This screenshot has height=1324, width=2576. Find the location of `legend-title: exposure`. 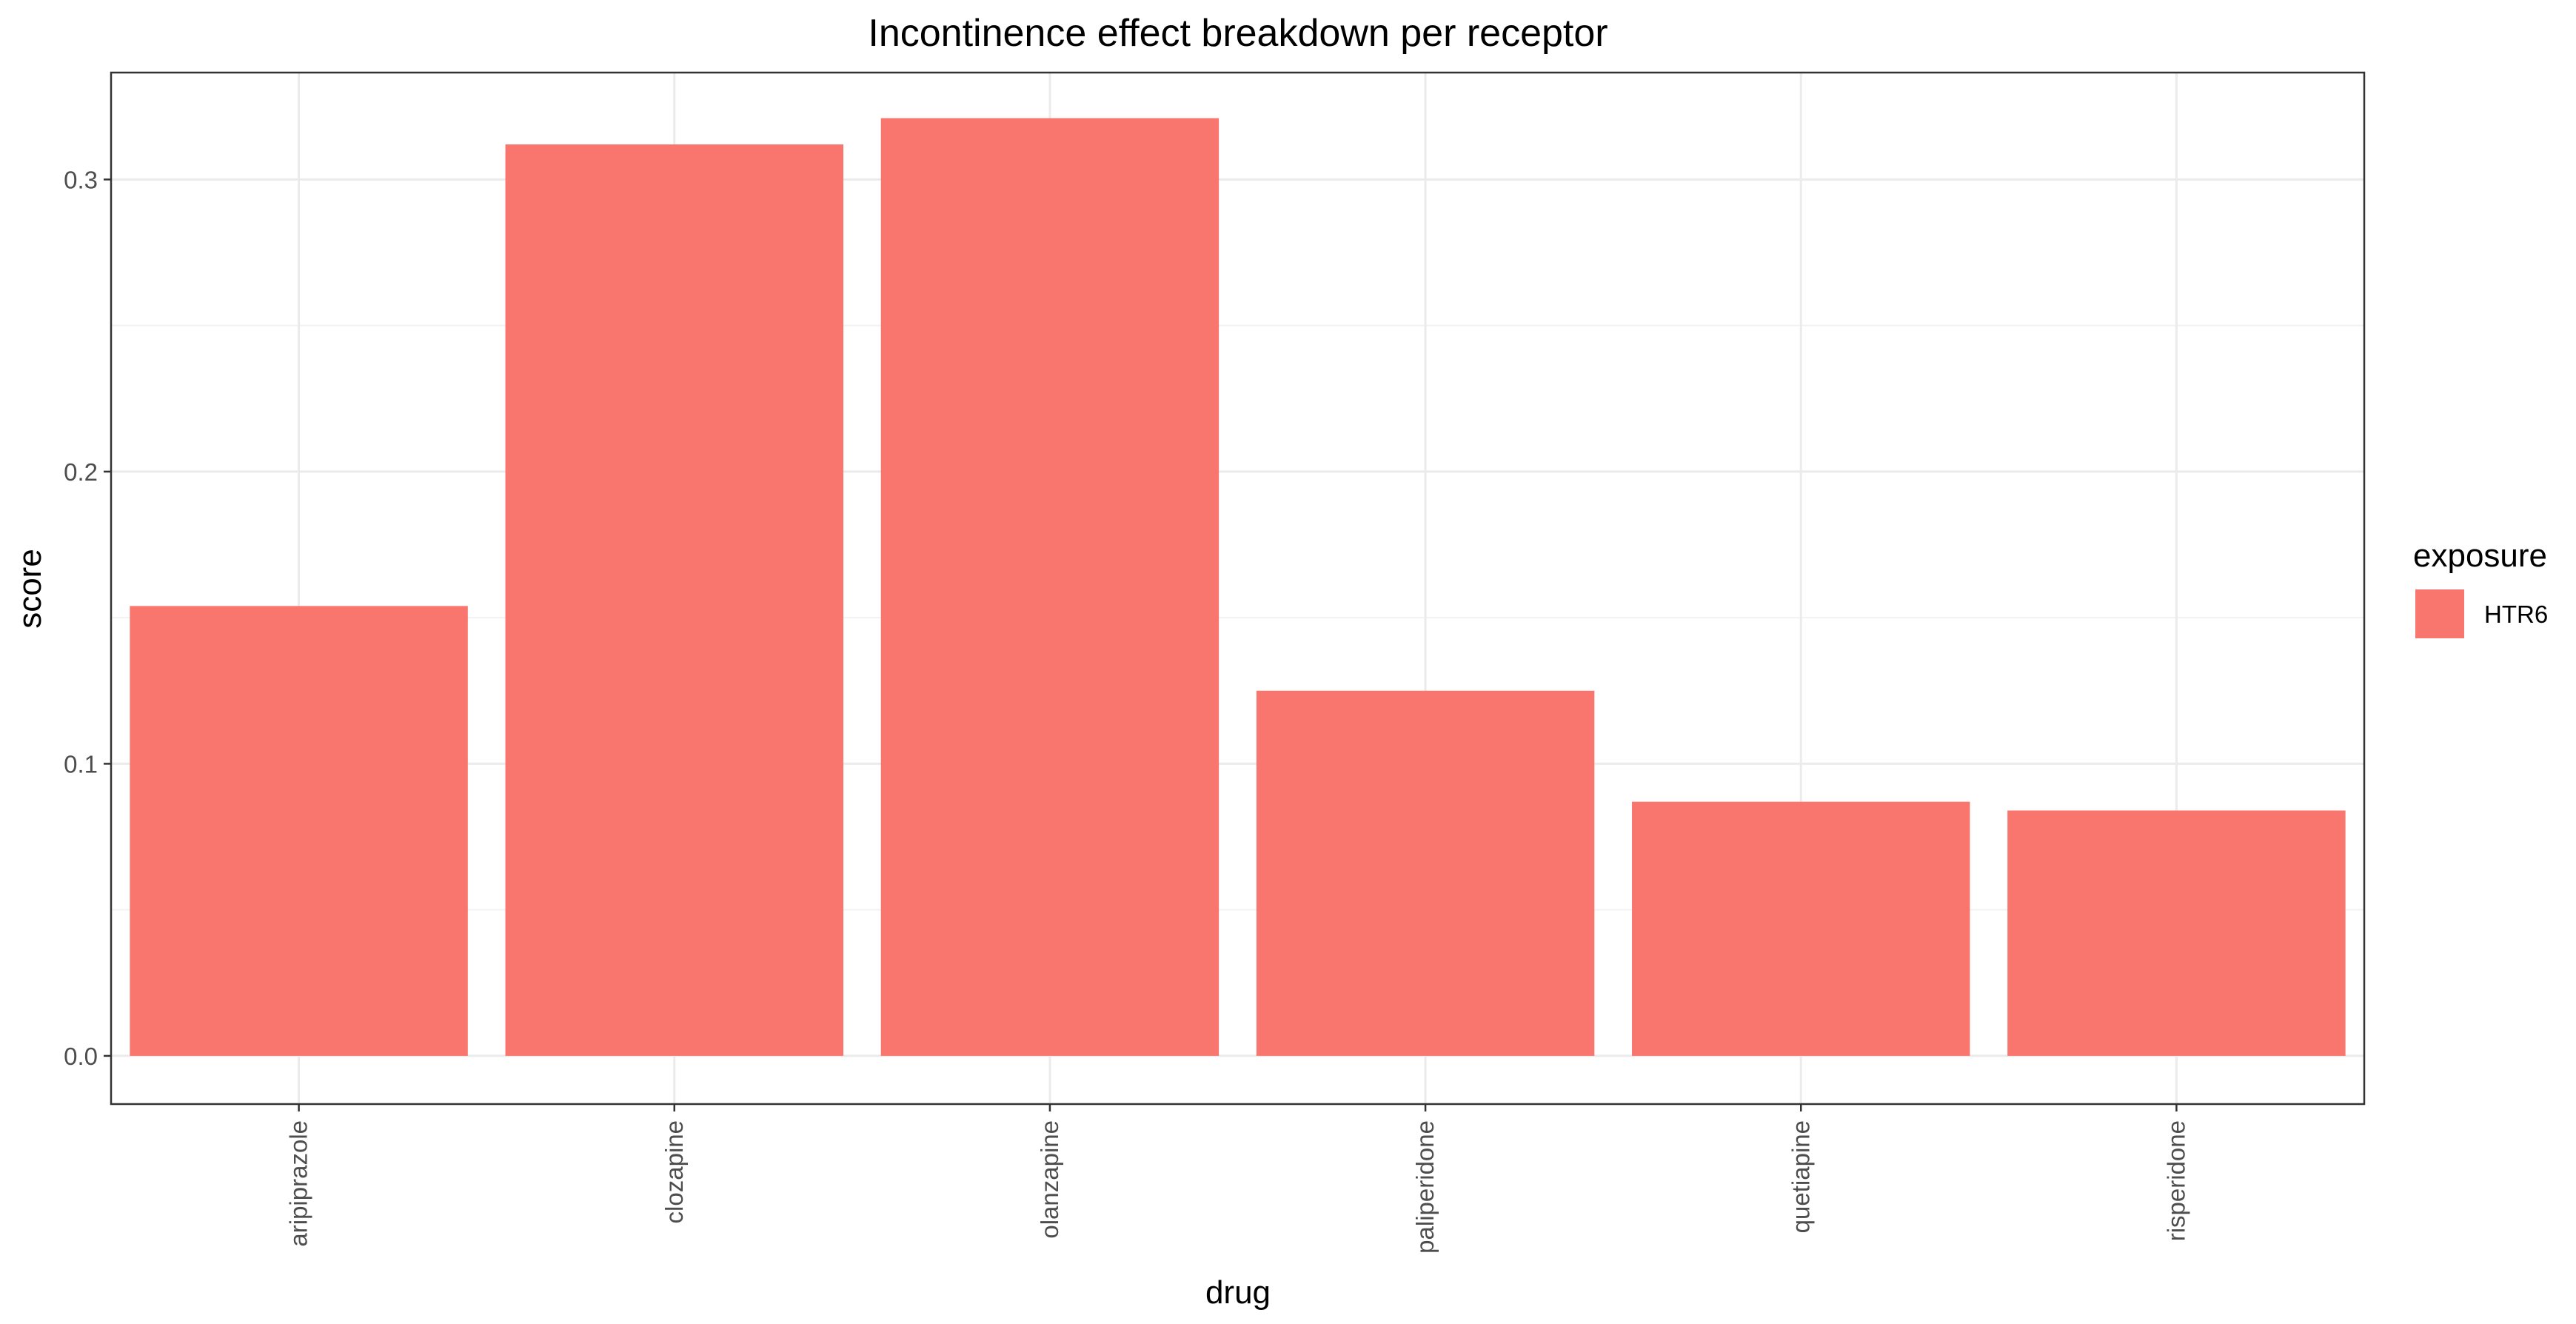

legend-title: exposure is located at coordinates (2480, 556).